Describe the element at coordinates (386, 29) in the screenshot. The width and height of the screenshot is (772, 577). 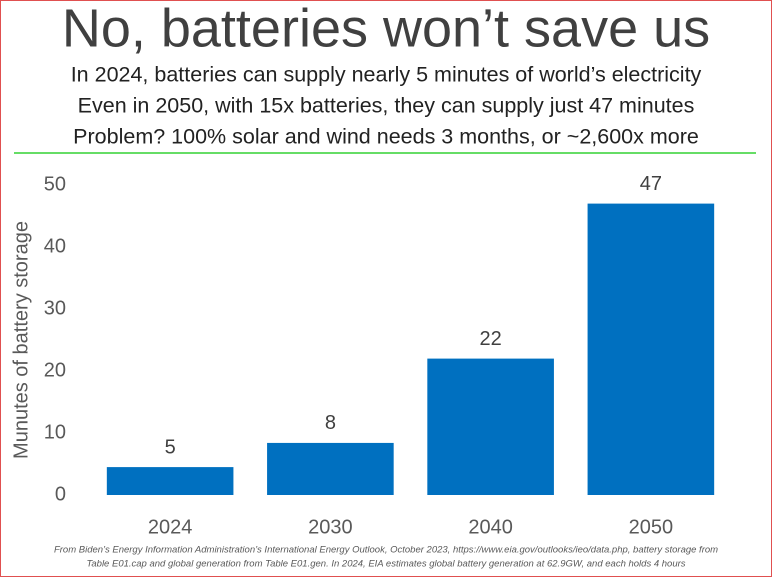
I see `chart-title: No, batteries won’t save us` at that location.